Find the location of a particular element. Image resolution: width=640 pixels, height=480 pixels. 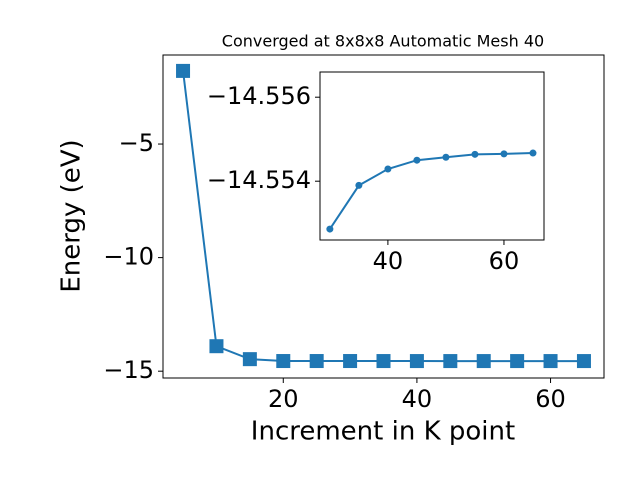

inset-background is located at coordinates (432, 156).